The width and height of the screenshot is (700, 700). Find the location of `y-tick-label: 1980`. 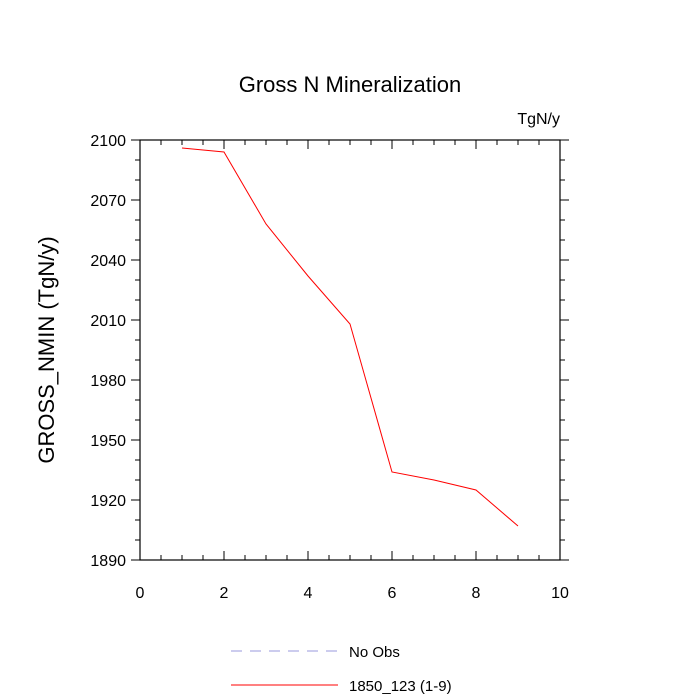

y-tick-label: 1980 is located at coordinates (108, 381).